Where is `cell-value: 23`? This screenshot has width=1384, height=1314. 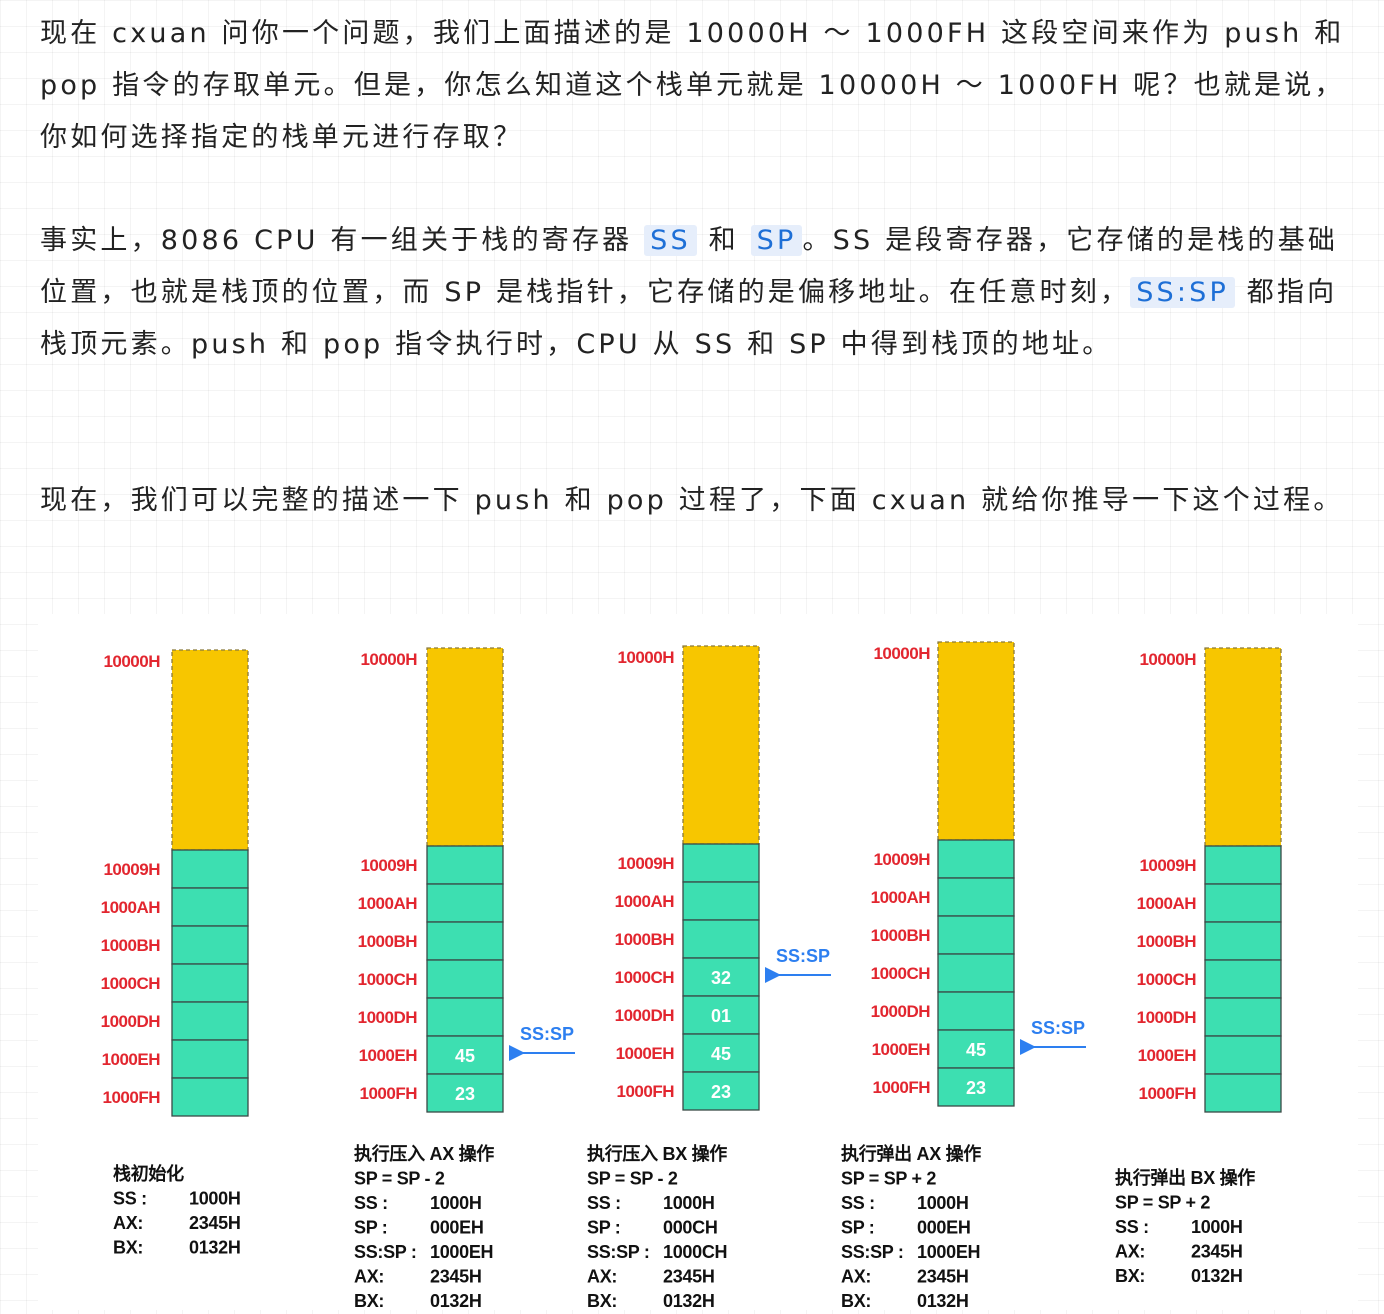
cell-value: 23 is located at coordinates (976, 1088).